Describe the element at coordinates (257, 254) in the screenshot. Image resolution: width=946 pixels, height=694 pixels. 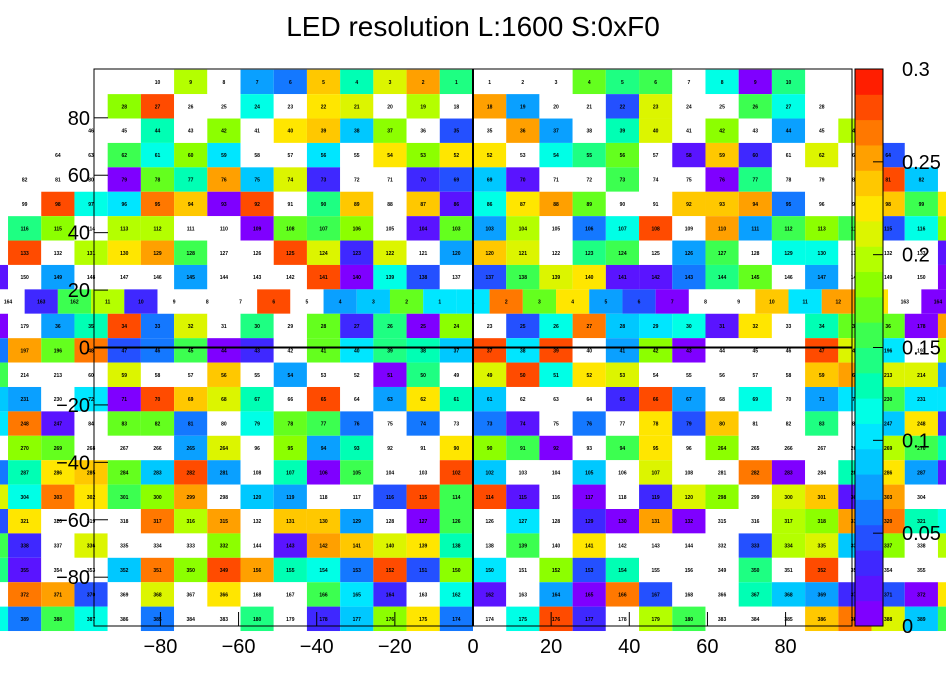
I see `cell-label: 126` at that location.